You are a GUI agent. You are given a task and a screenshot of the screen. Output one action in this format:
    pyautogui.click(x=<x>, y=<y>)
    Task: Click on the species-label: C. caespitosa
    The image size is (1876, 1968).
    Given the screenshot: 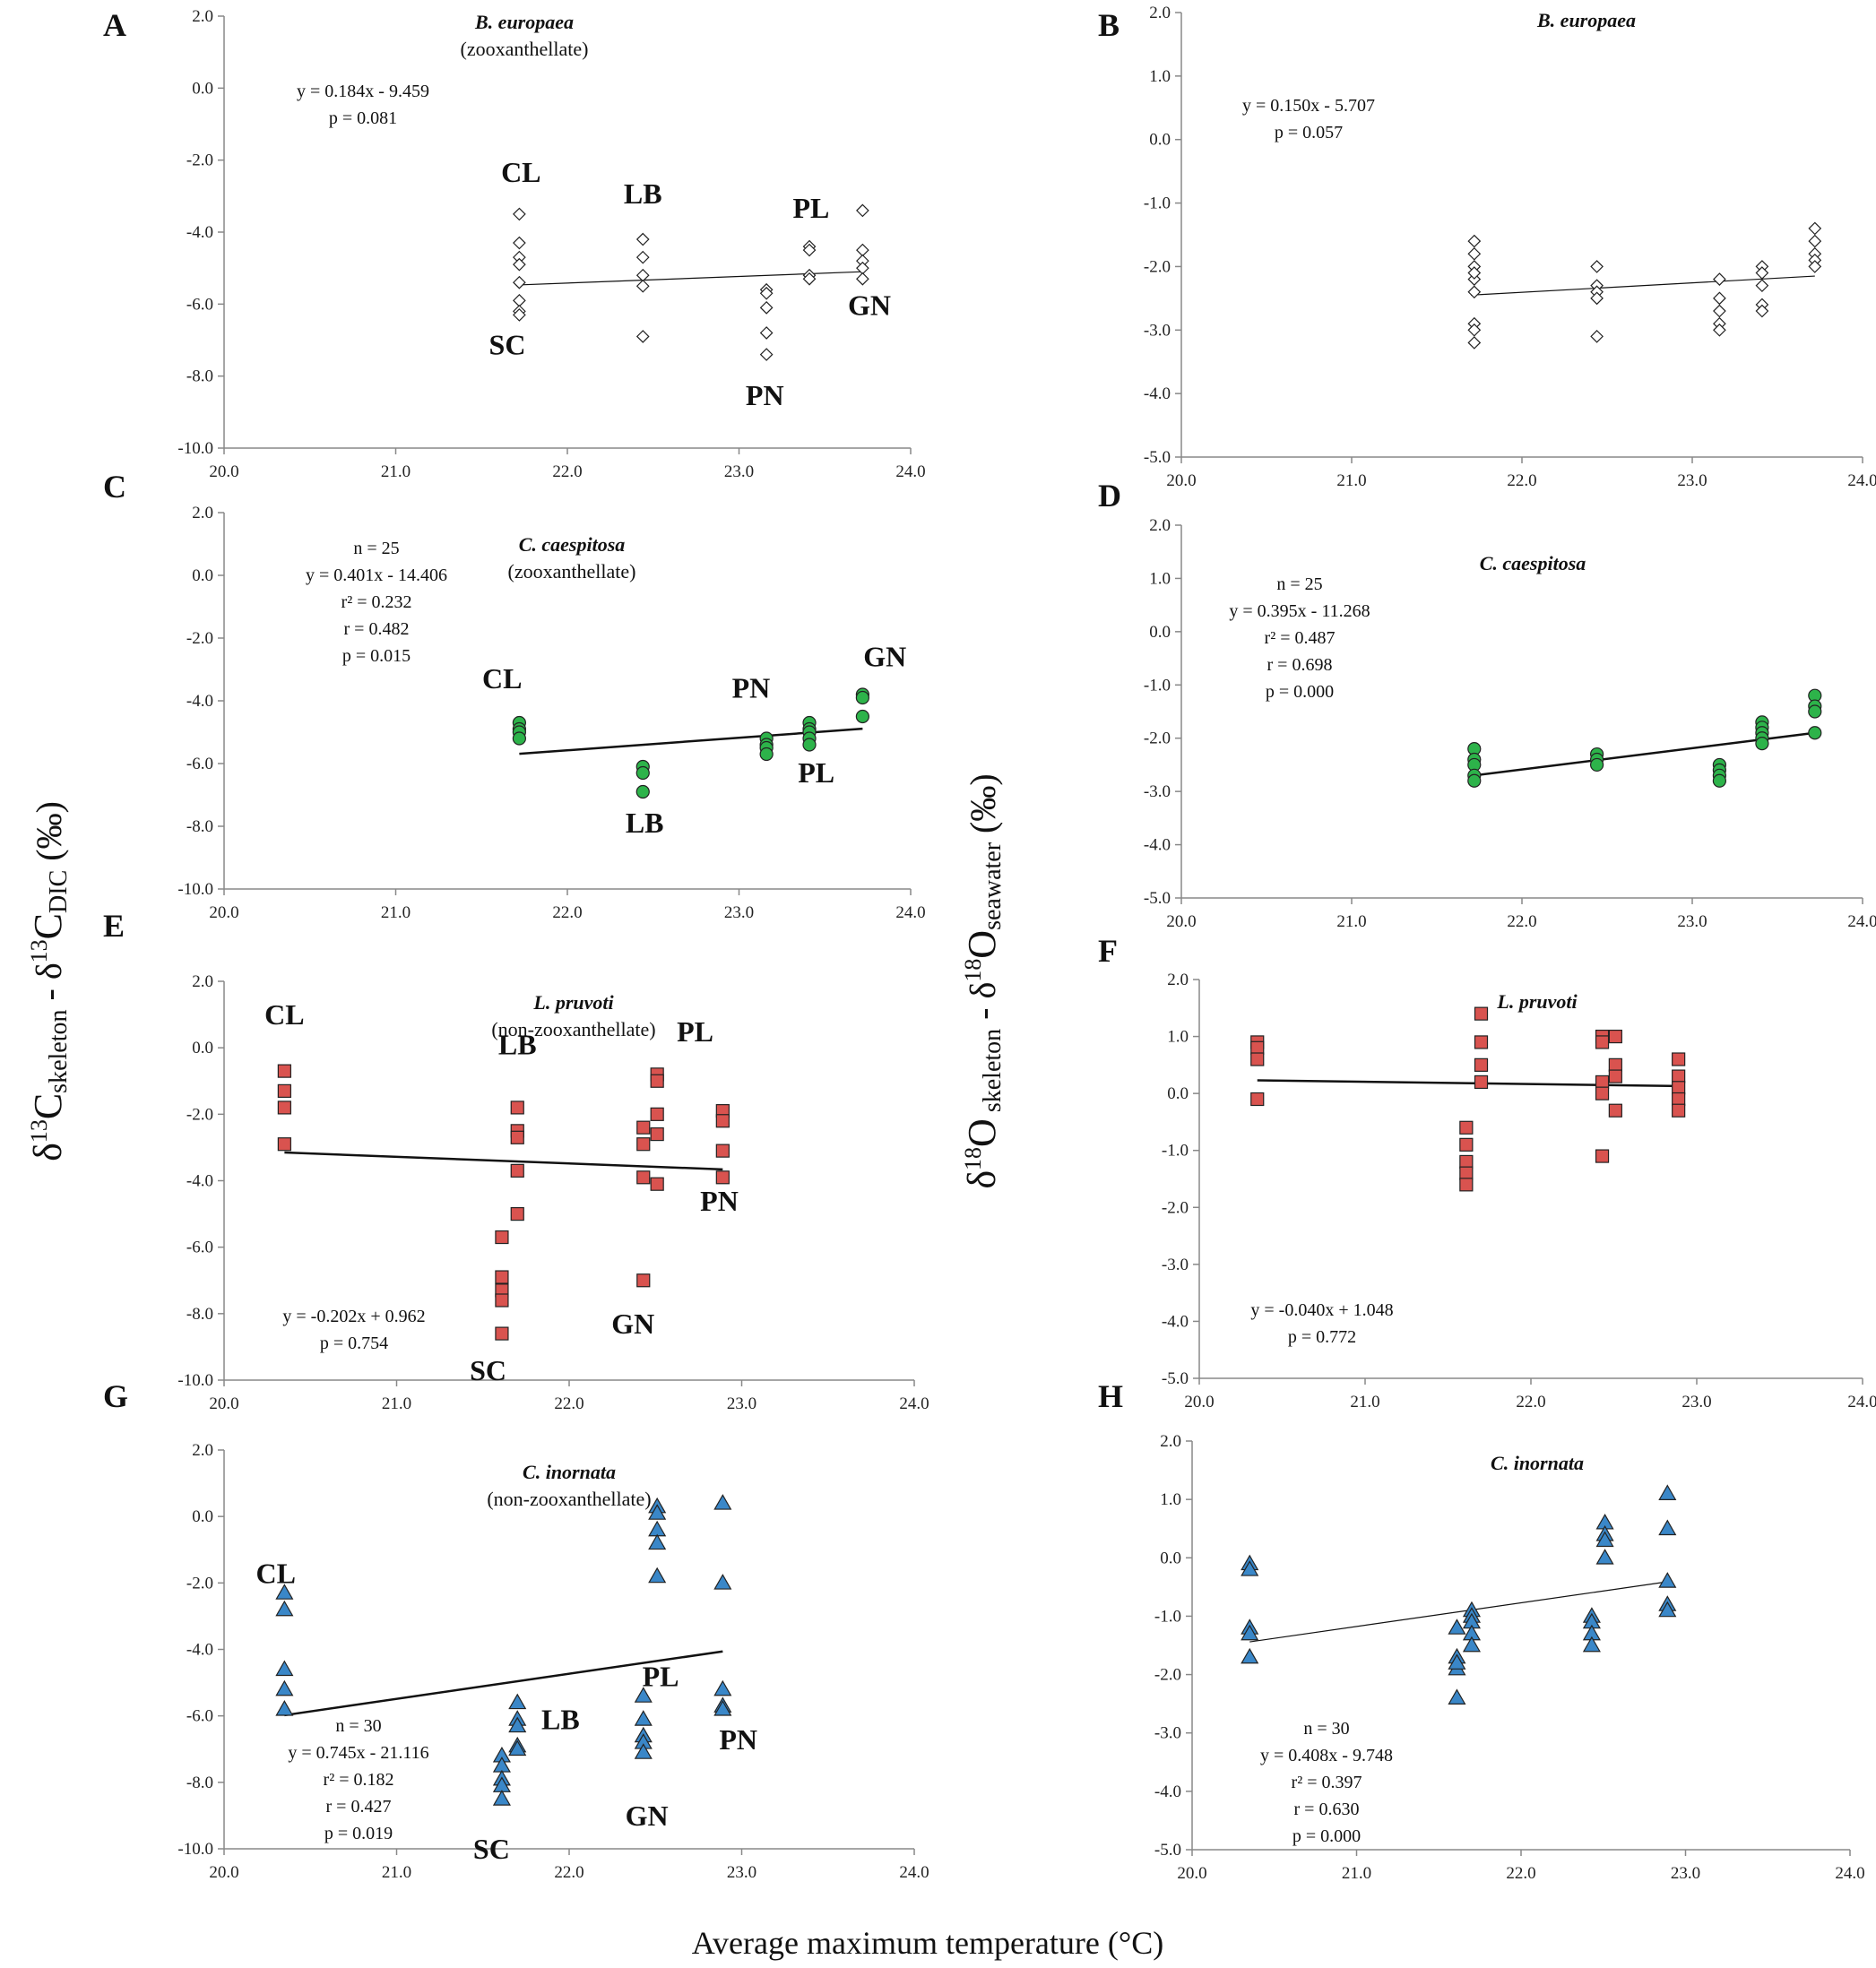 What is the action you would take?
    pyautogui.click(x=1533, y=563)
    